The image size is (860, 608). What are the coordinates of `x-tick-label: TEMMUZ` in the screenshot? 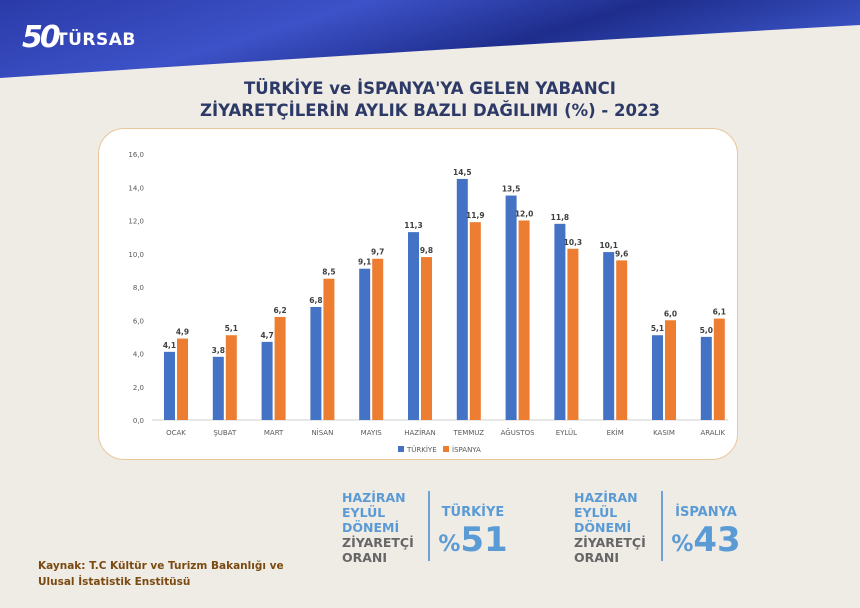 It's located at (469, 433).